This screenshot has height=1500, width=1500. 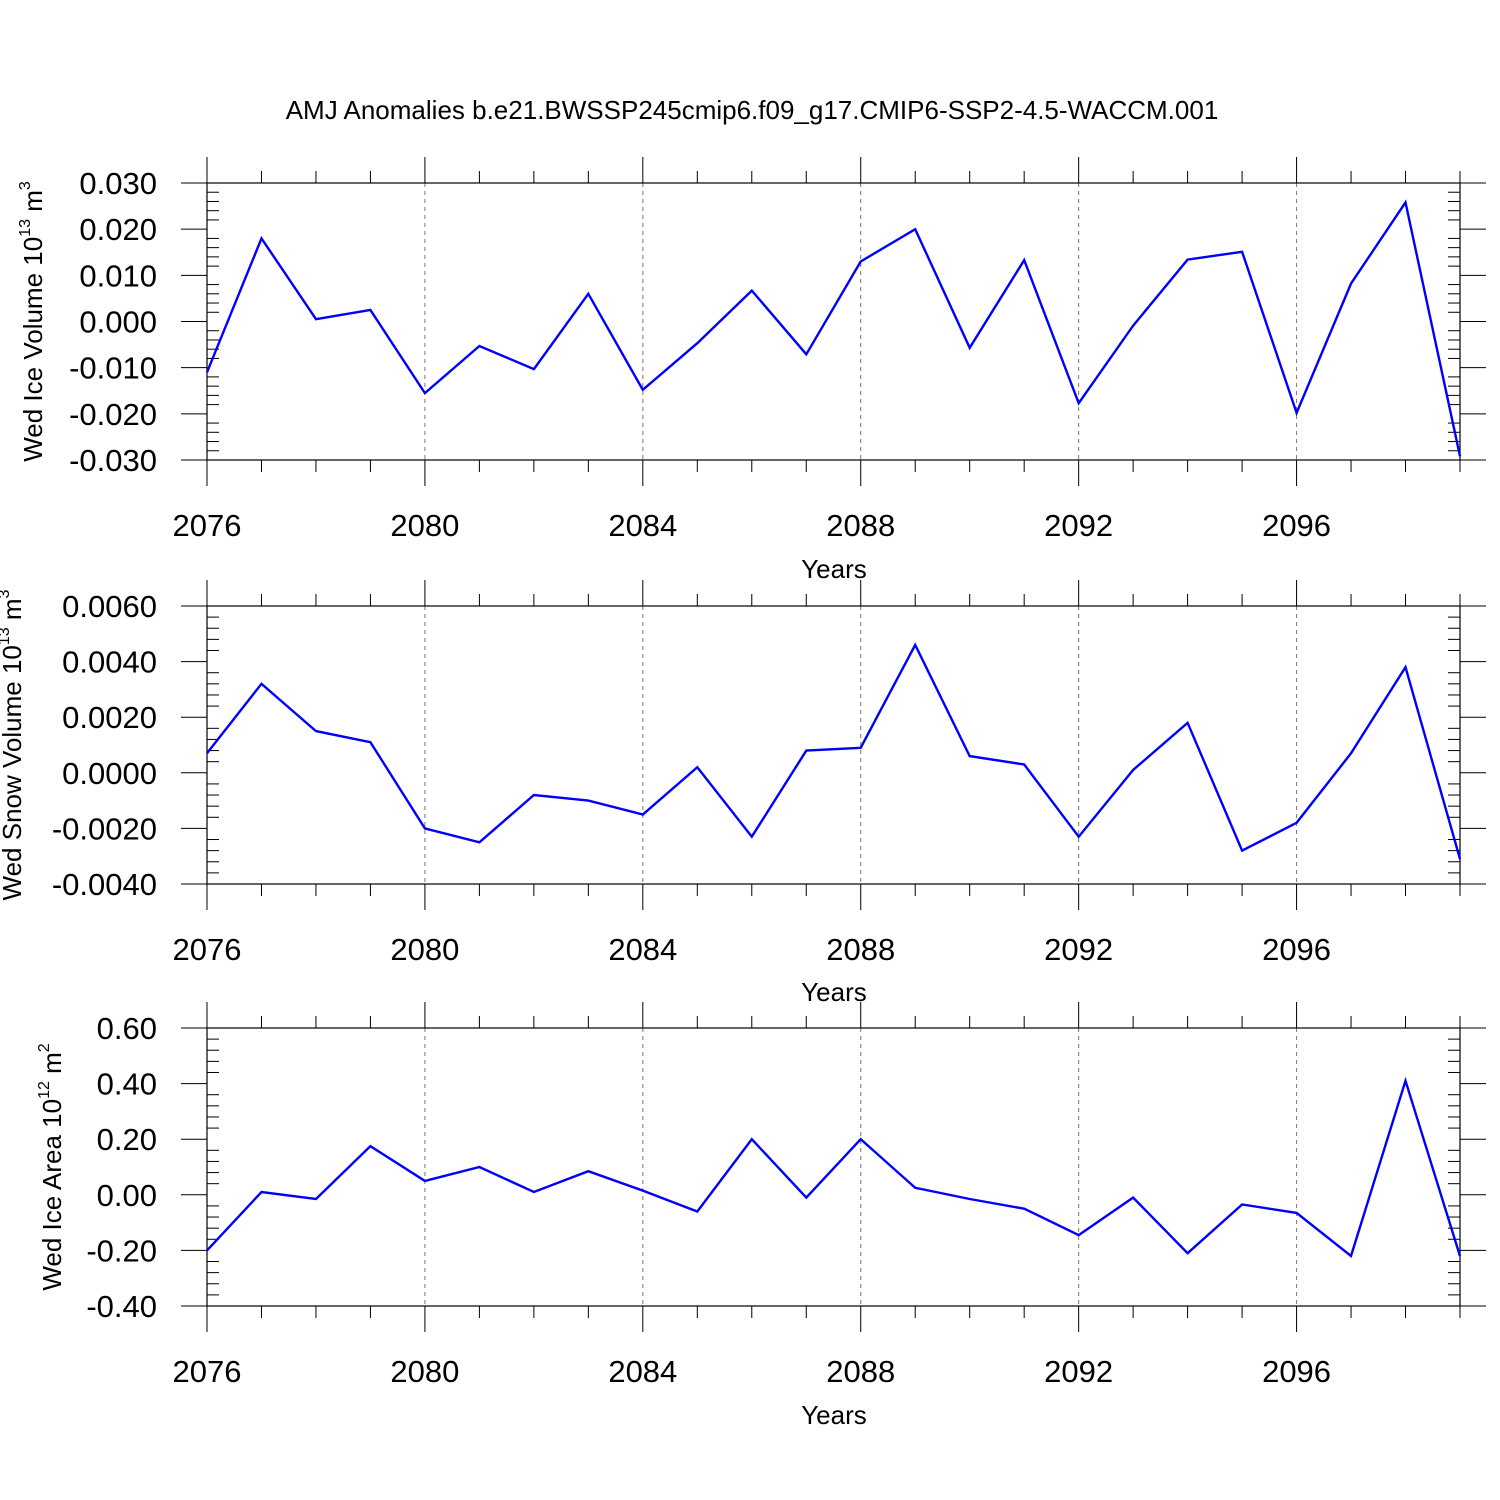 What do you see at coordinates (121, 1250) in the screenshot?
I see `y-tick-label: -0.20` at bounding box center [121, 1250].